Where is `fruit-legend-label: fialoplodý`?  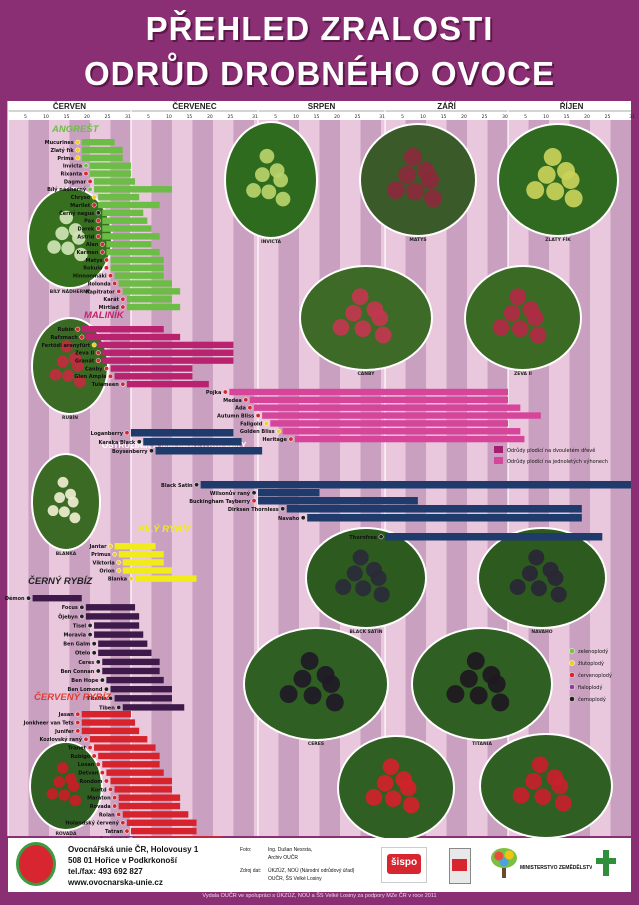
fruit-legend-label: fialoplodý is located at coordinates (590, 687).